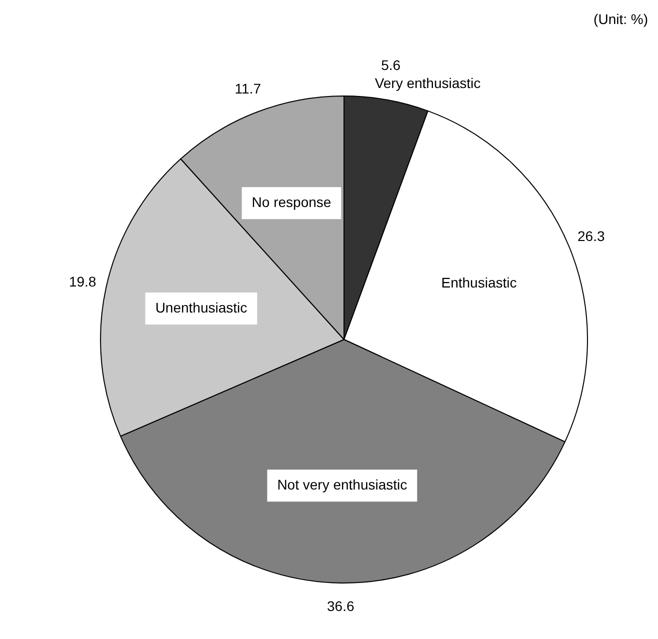  Describe the element at coordinates (391, 64) in the screenshot. I see `data-label: 5.6` at that location.